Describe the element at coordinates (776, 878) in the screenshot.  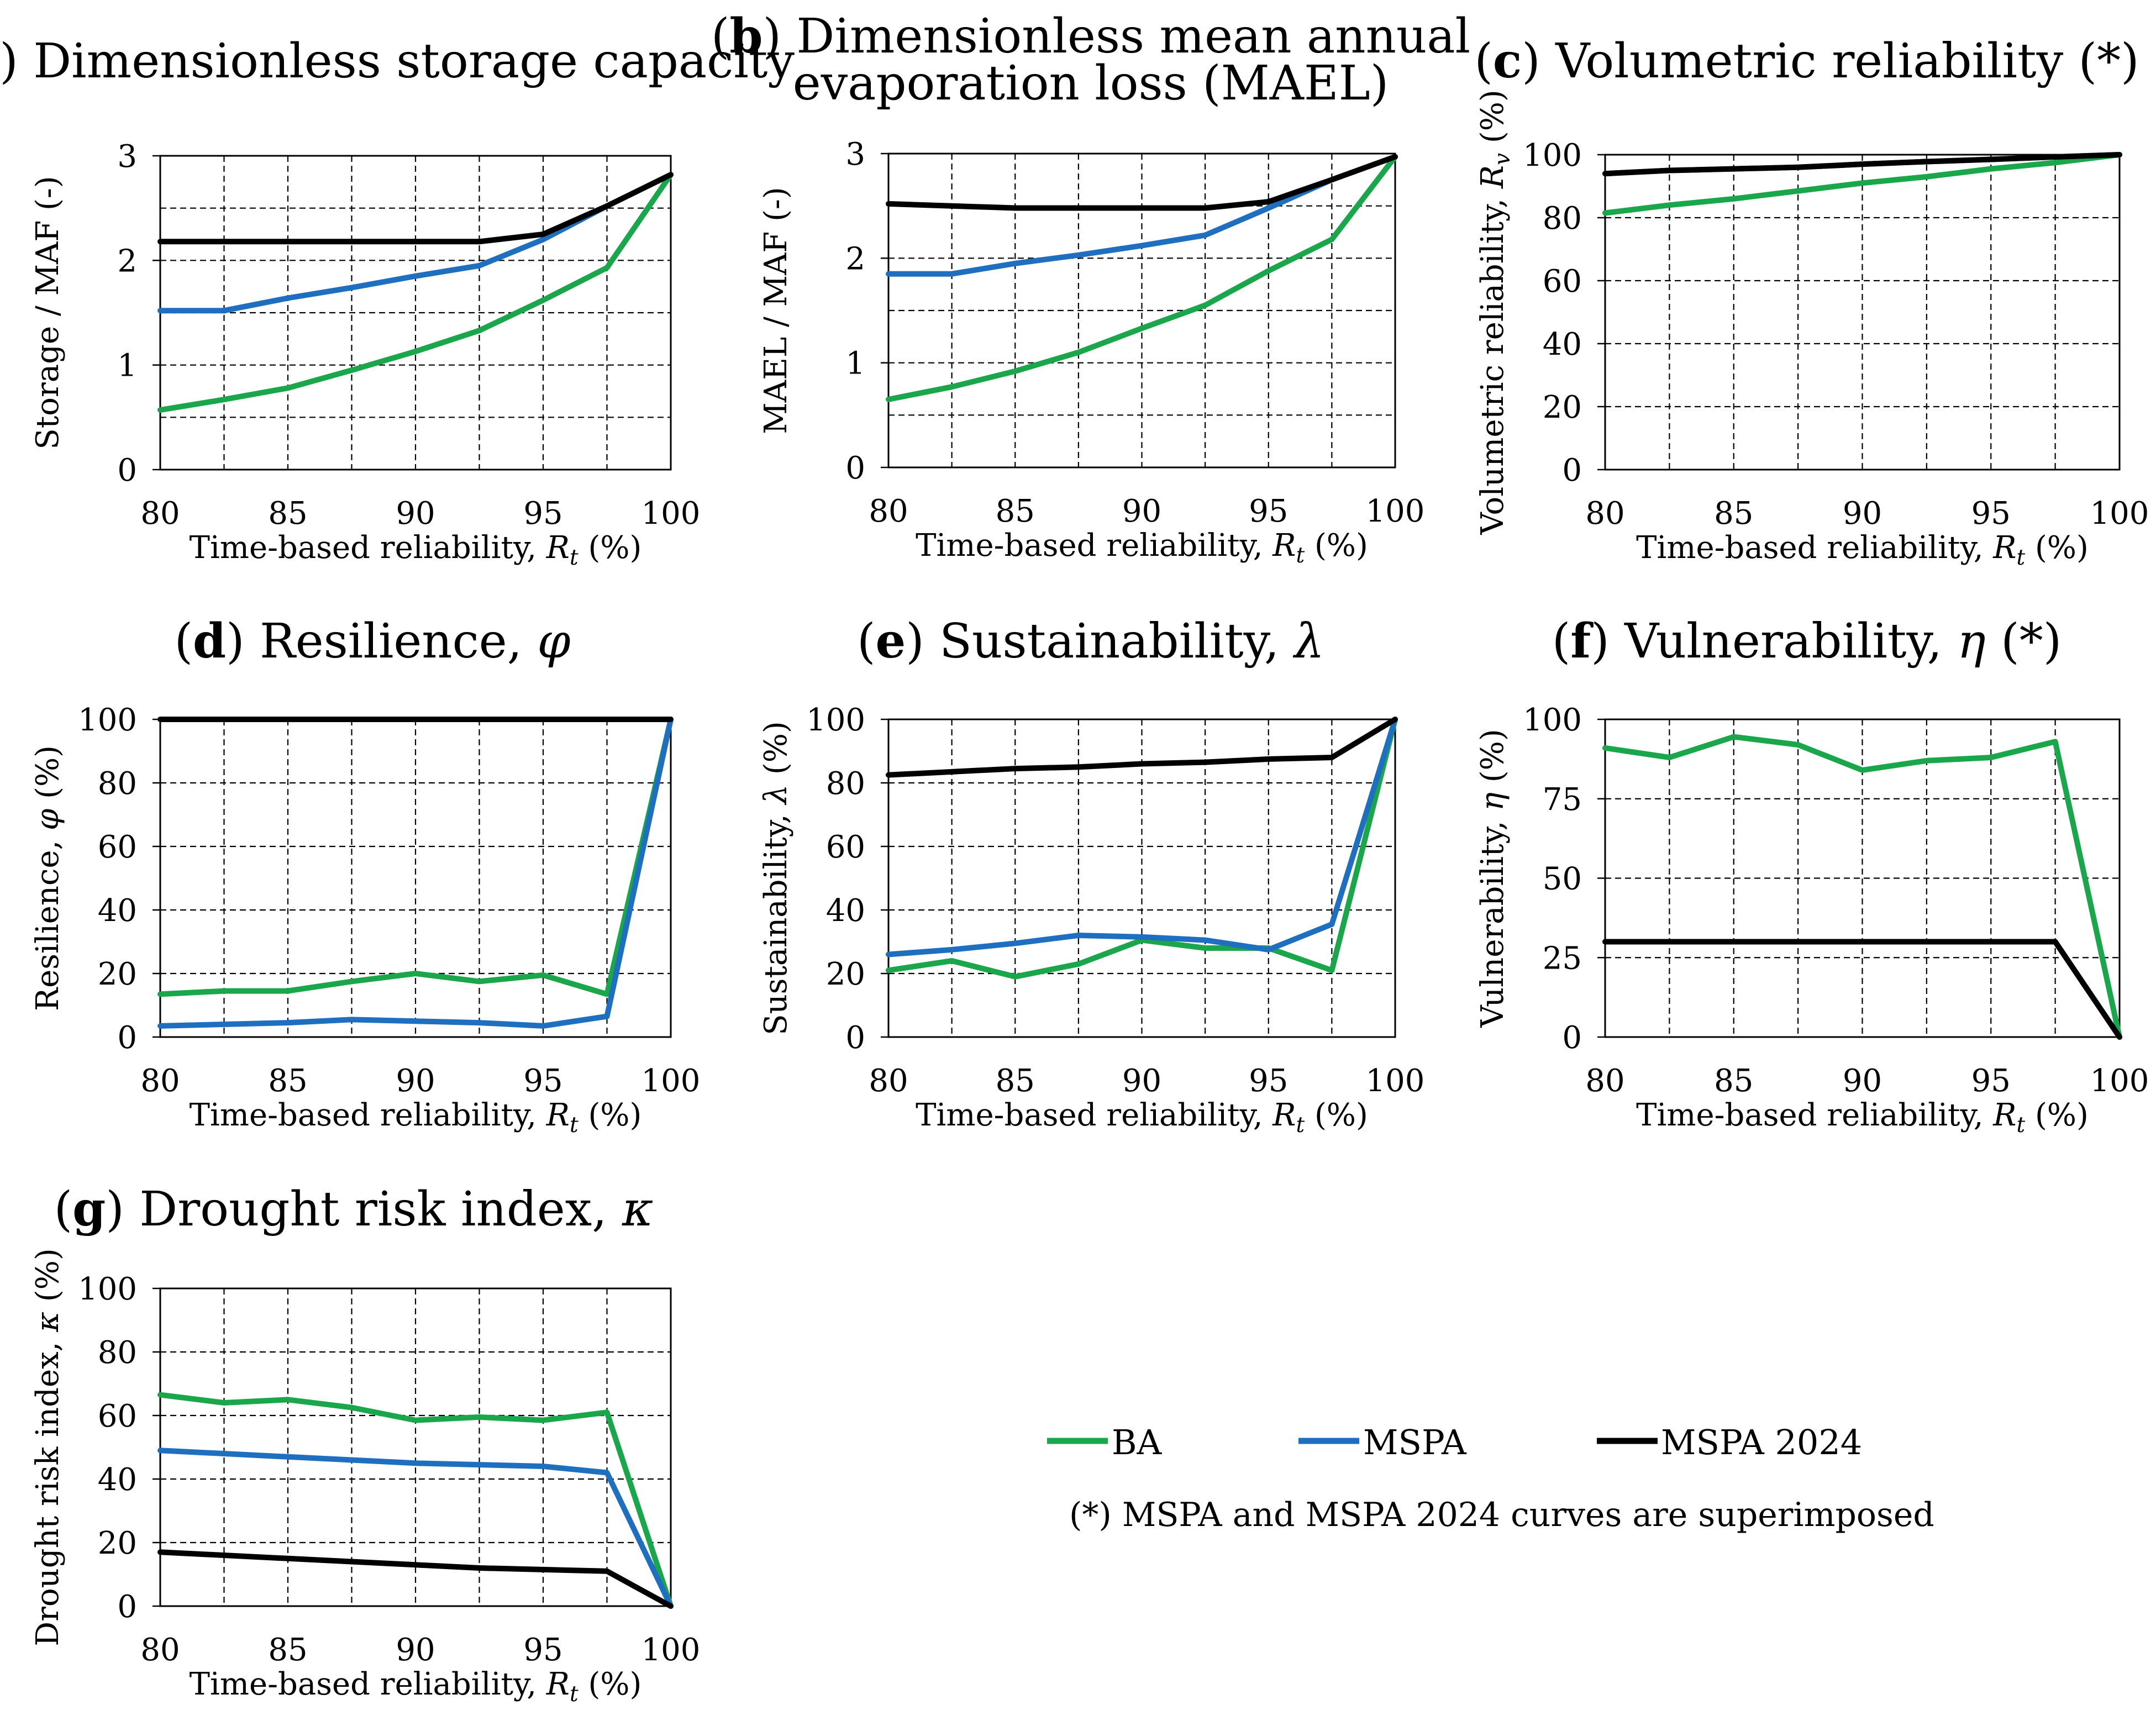
I see `y-axis-label: Sustainability, λ (%)` at that location.